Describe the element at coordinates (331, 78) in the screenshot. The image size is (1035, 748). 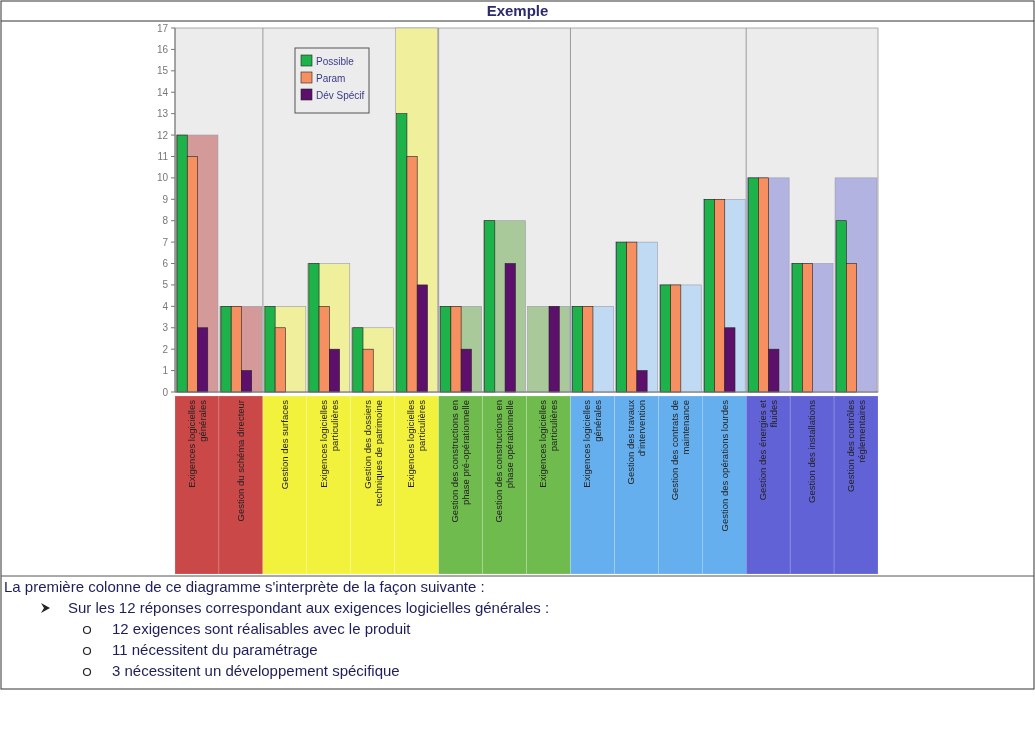
I see `legend-label: Param` at that location.